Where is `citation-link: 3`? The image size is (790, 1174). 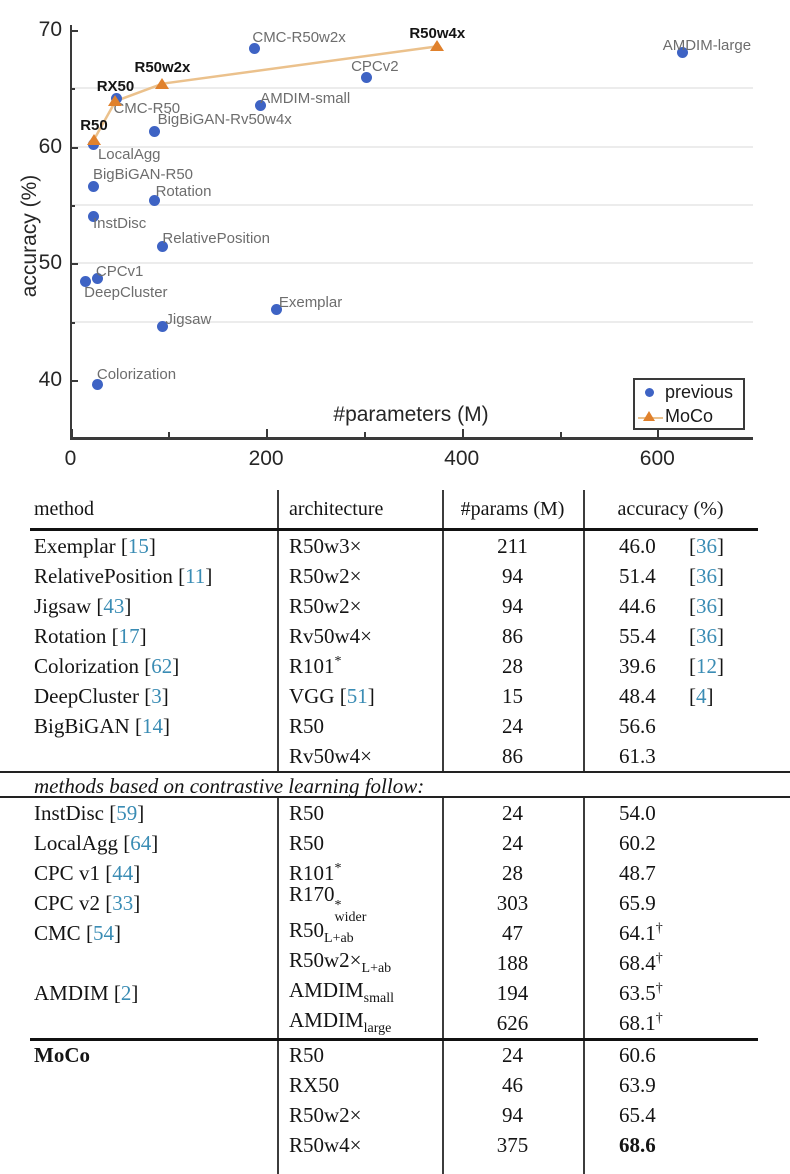 citation-link: 3 is located at coordinates (156, 695).